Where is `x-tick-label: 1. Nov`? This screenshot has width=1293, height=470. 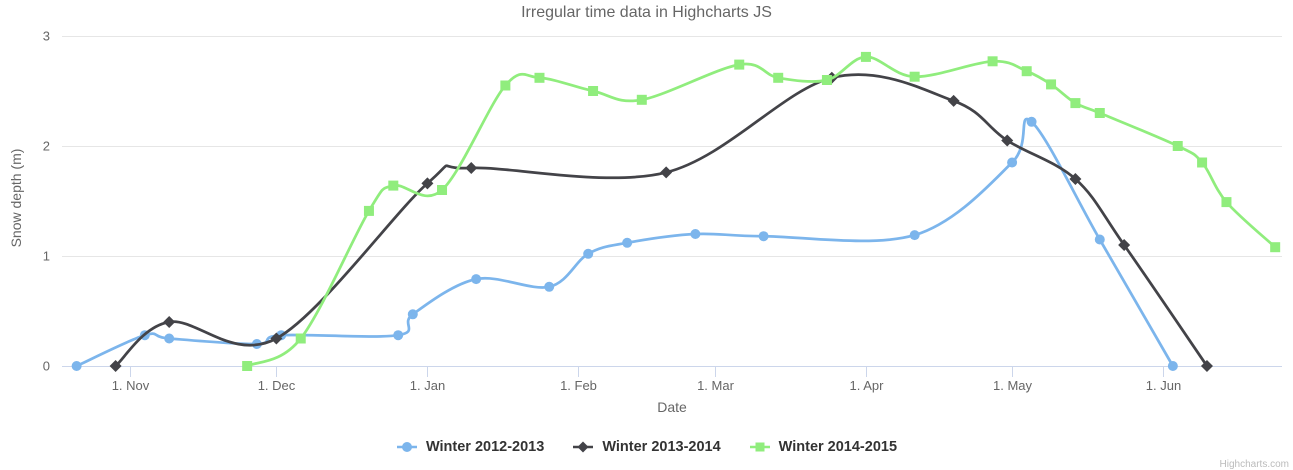 x-tick-label: 1. Nov is located at coordinates (131, 385).